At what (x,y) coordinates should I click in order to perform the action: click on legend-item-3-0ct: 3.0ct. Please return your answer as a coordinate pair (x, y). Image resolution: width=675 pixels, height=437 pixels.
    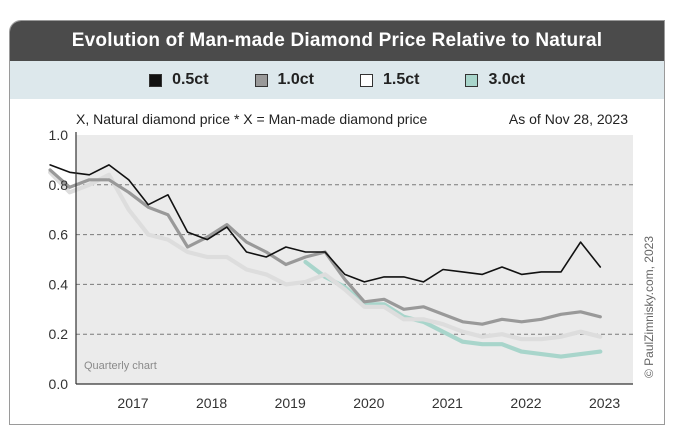
    Looking at the image, I should click on (495, 80).